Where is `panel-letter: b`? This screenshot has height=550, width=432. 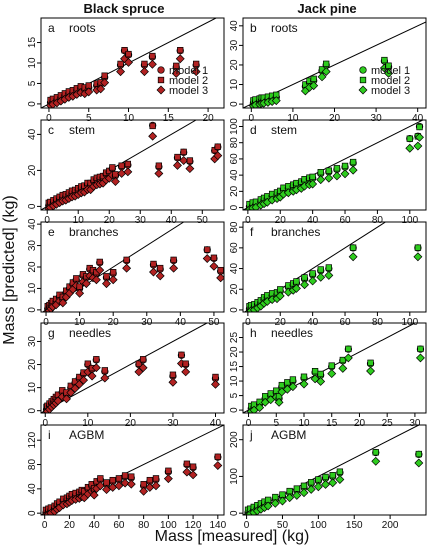 panel-letter: b is located at coordinates (253, 28).